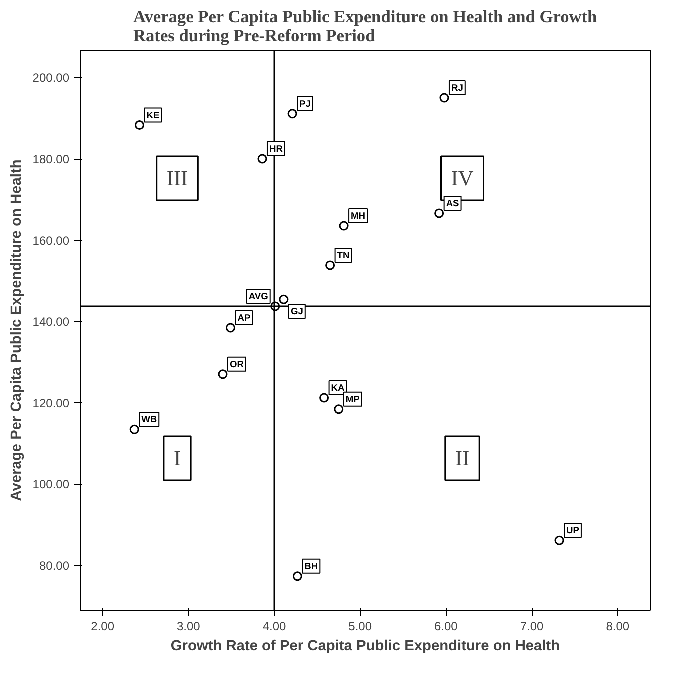  Describe the element at coordinates (177, 178) in the screenshot. I see `annotation: III` at that location.